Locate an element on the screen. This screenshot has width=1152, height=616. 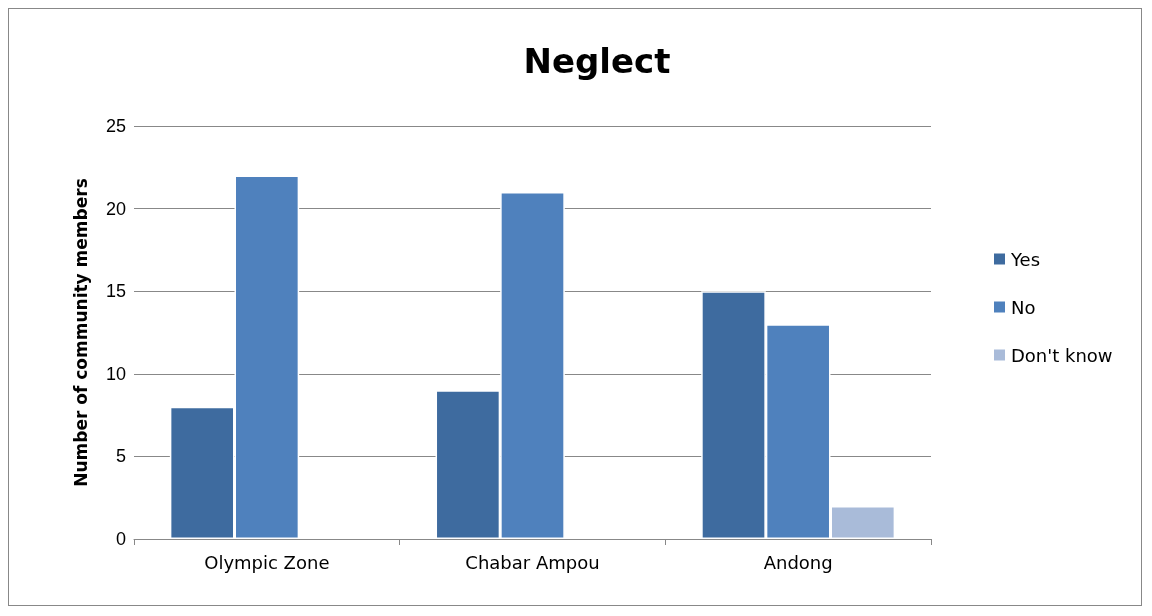
y-tick-label: 0 is located at coordinates (120, 539).